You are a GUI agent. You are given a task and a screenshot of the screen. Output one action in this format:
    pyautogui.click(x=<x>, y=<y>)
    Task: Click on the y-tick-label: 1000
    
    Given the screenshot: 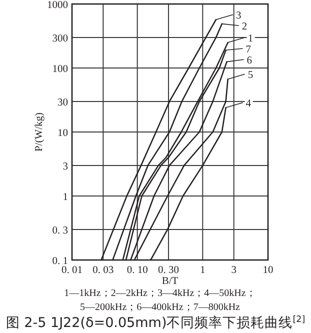 What is the action you would take?
    pyautogui.click(x=57, y=5)
    